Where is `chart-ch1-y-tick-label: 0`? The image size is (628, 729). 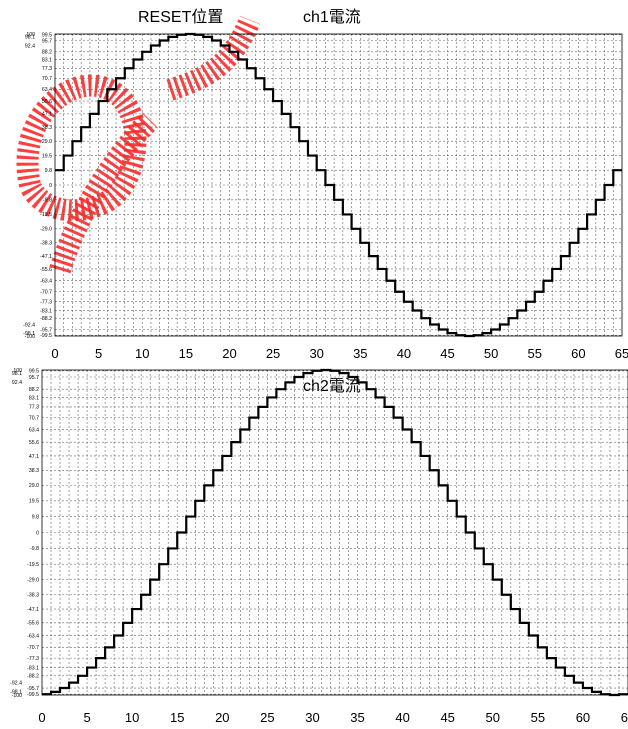
chart-ch1-y-tick-label: 0 is located at coordinates (50, 186).